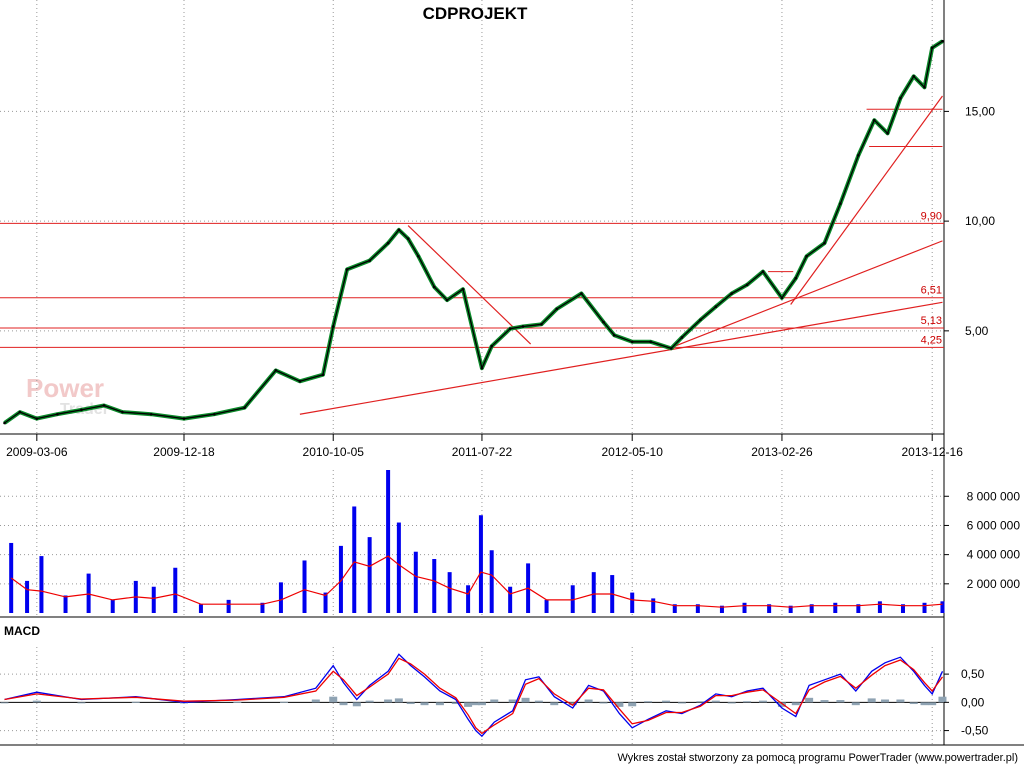  What do you see at coordinates (980, 221) in the screenshot?
I see `price-y-tick-label: 10,00` at bounding box center [980, 221].